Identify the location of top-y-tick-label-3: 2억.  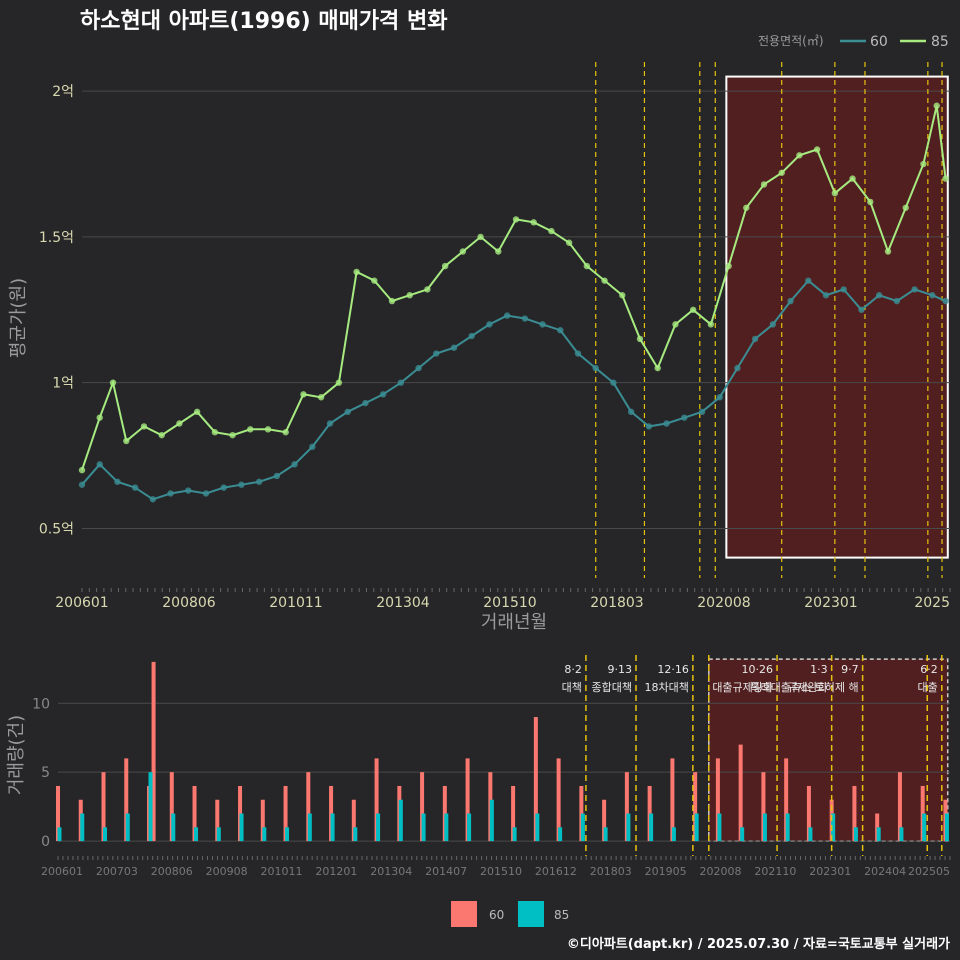
(63, 92).